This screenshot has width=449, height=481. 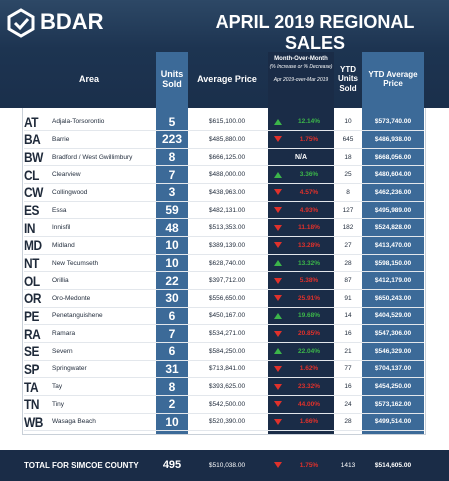 What do you see at coordinates (348, 351) in the screenshot?
I see `ytd-units: 21` at bounding box center [348, 351].